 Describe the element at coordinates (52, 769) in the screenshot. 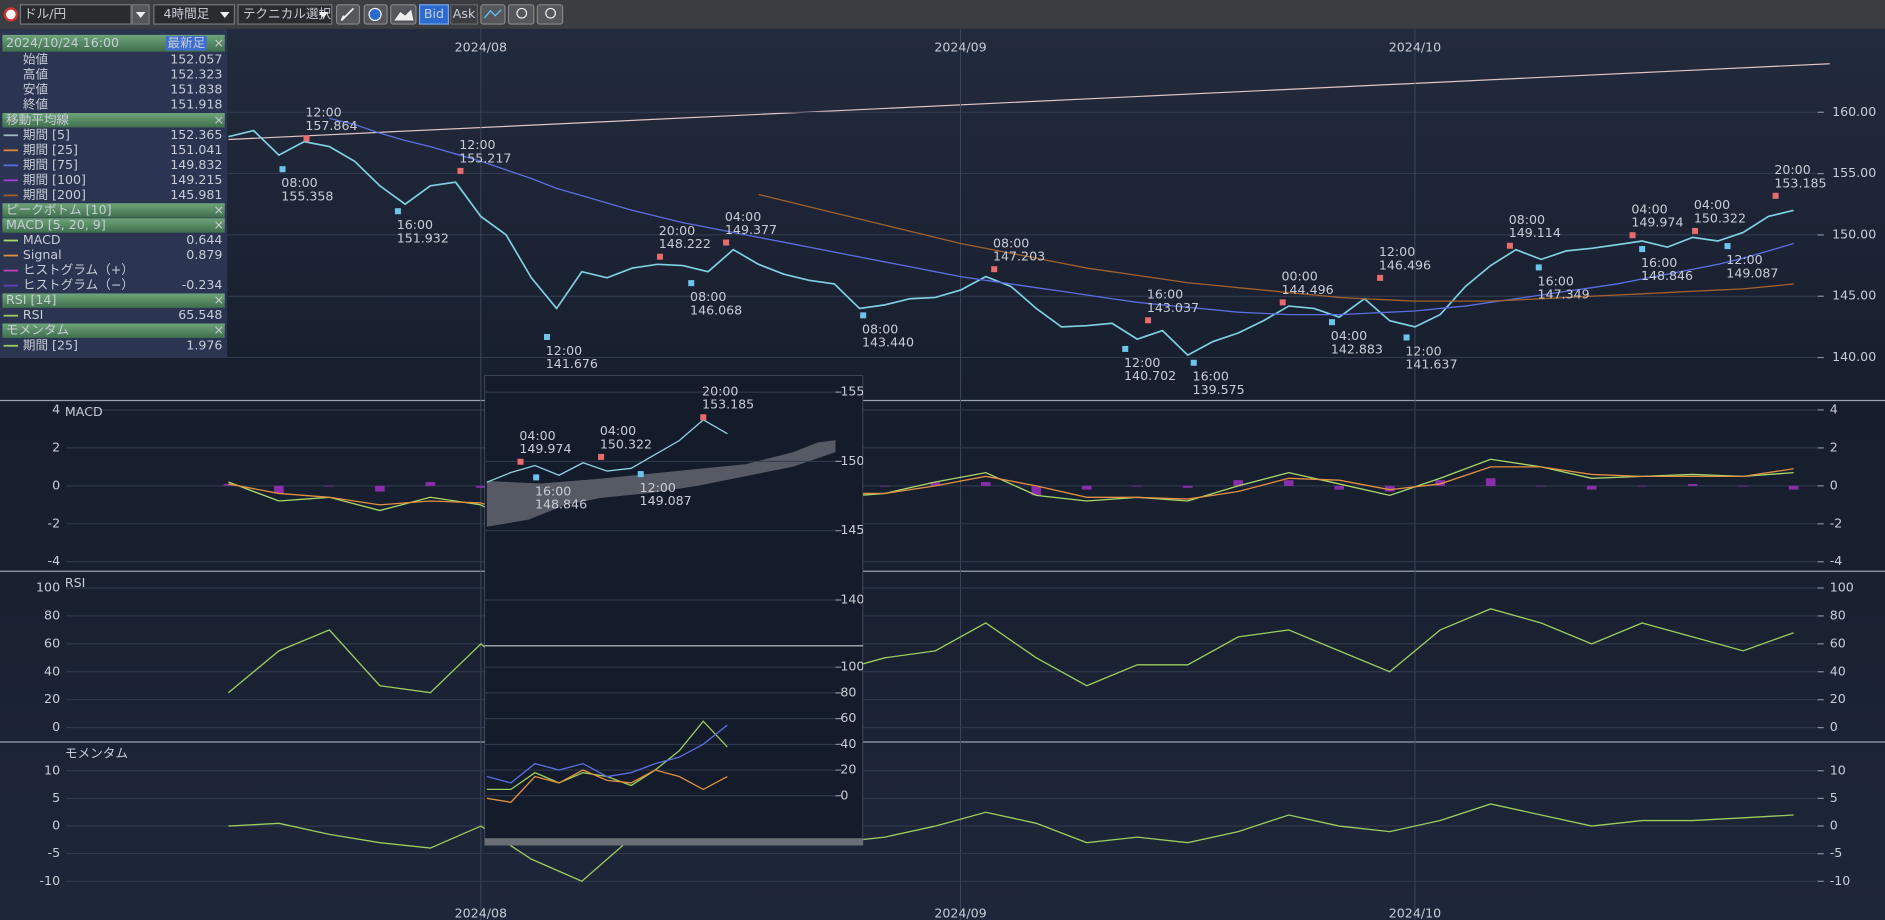

I see `y-tick-label: 10` at that location.